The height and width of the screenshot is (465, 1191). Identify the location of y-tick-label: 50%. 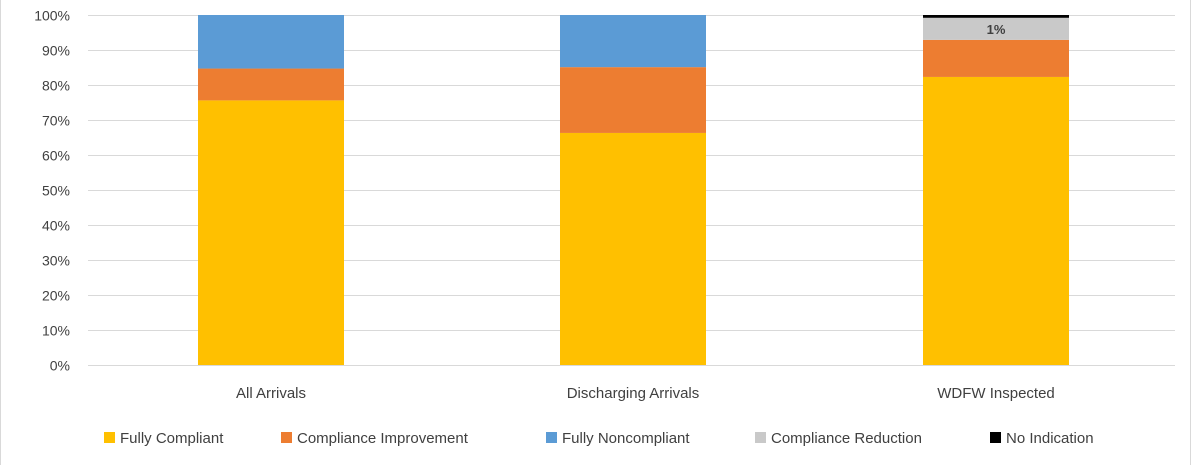
(56, 191).